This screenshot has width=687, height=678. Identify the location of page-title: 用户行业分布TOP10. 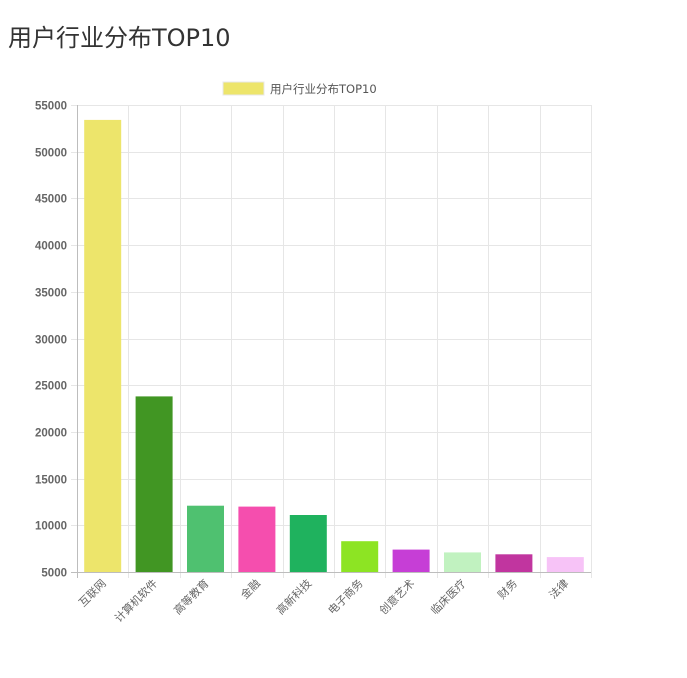
(119, 38).